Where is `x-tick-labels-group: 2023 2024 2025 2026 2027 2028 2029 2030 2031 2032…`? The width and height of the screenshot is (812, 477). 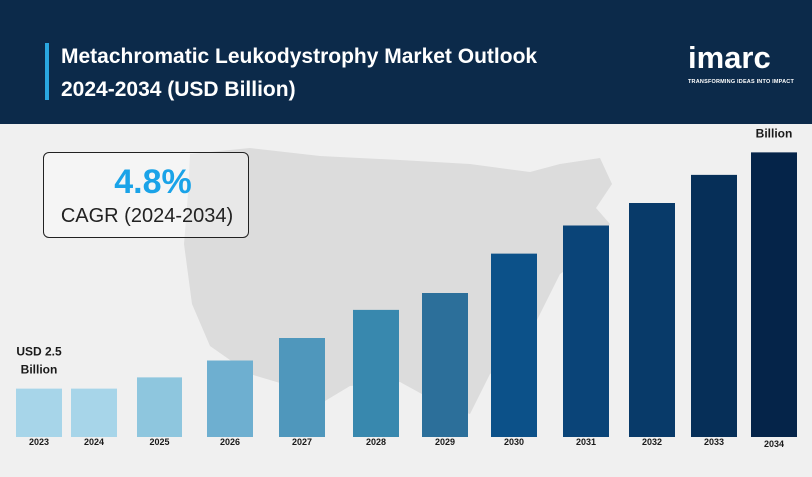
x-tick-labels-group: 2023 2024 2025 2026 2027 2028 2029 2030 2031 2032… is located at coordinates (406, 443).